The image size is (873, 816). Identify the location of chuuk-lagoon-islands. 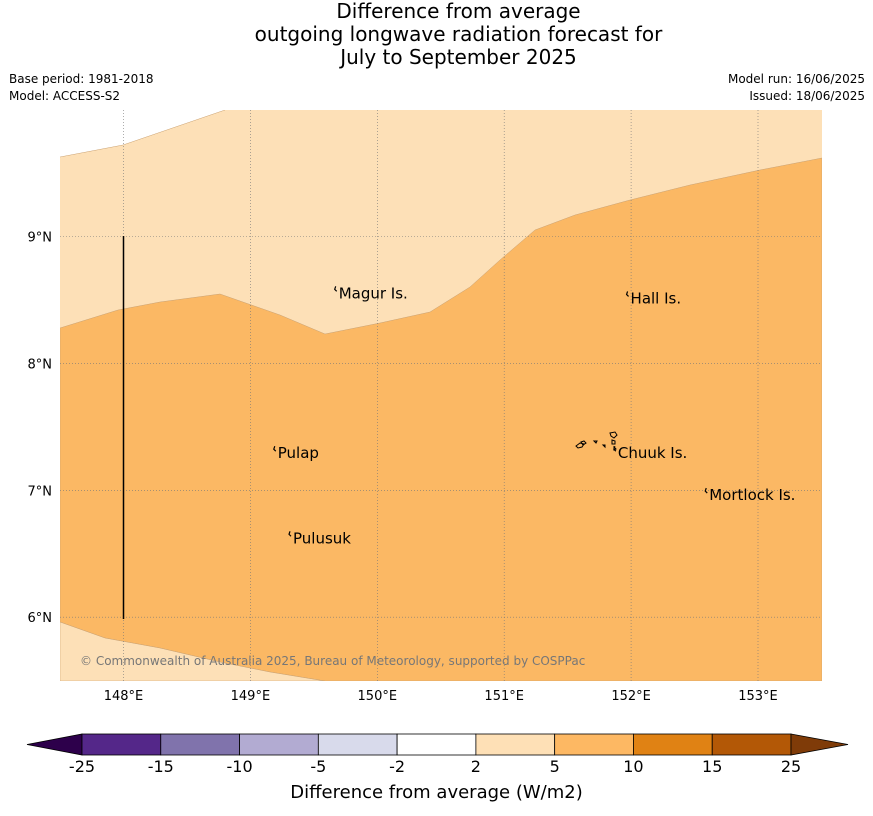
(596, 441).